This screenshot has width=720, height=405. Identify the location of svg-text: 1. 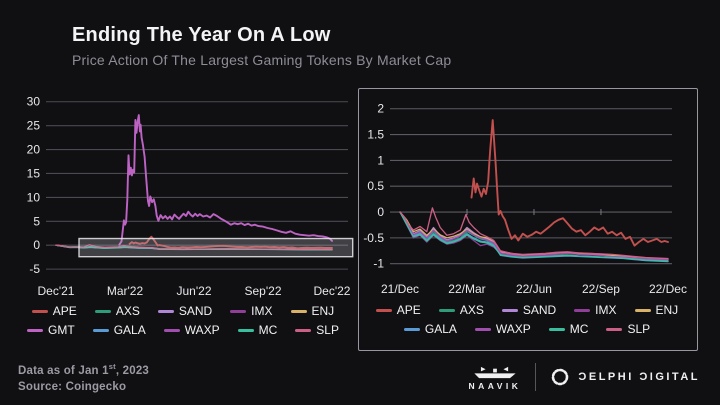
(380, 160).